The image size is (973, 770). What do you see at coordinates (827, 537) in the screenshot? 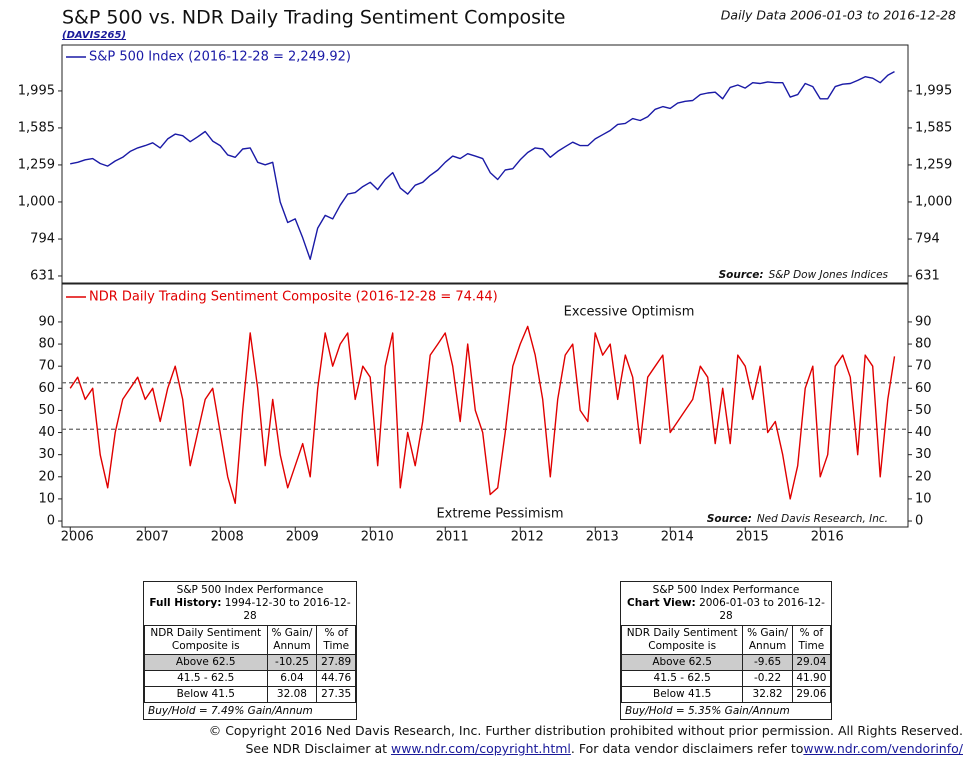
I see `x-tick-label: 2016` at bounding box center [827, 537].